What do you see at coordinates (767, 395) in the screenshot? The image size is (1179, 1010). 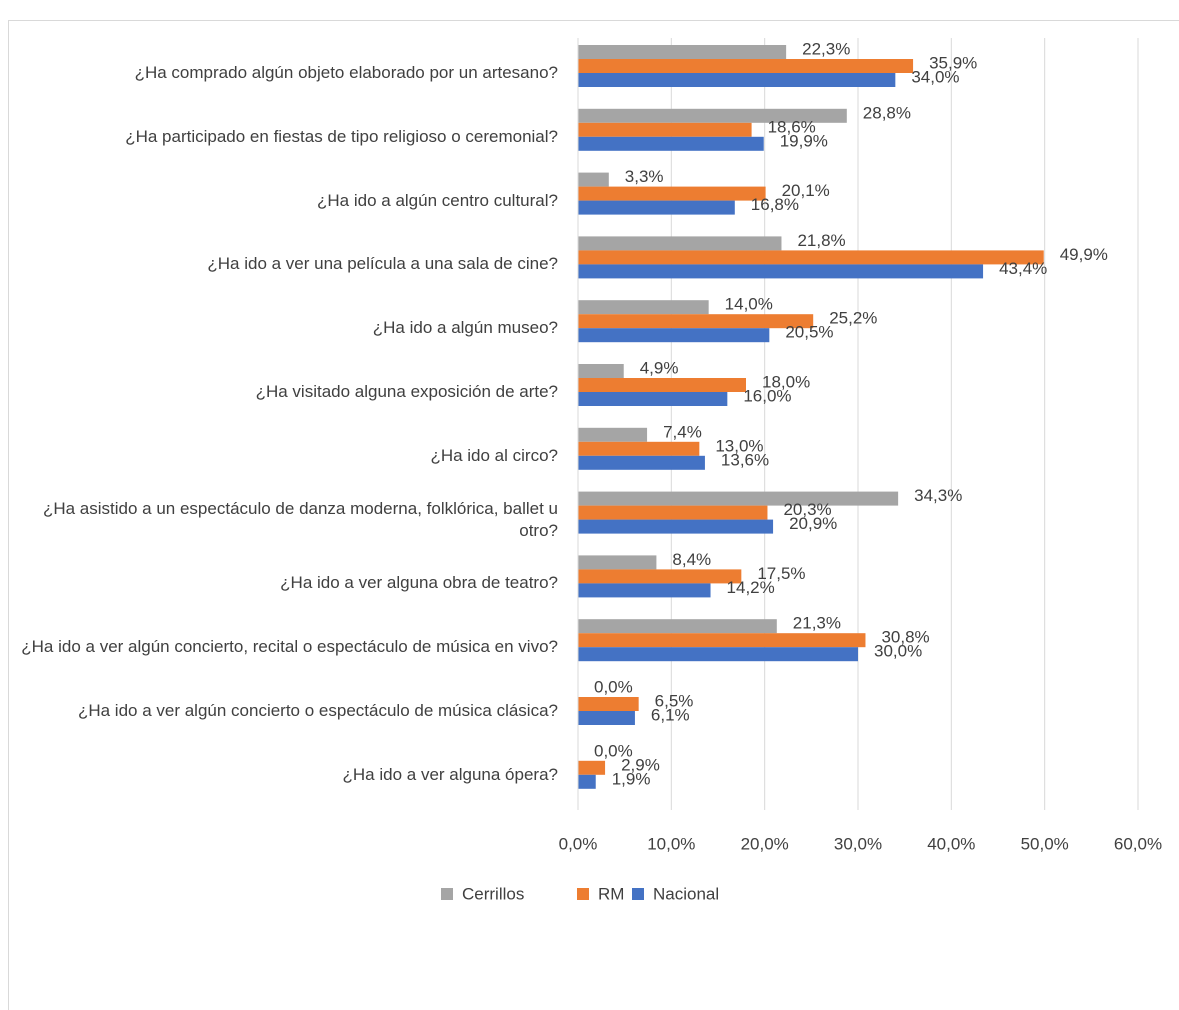 I see `data-label: 16,0%` at bounding box center [767, 395].